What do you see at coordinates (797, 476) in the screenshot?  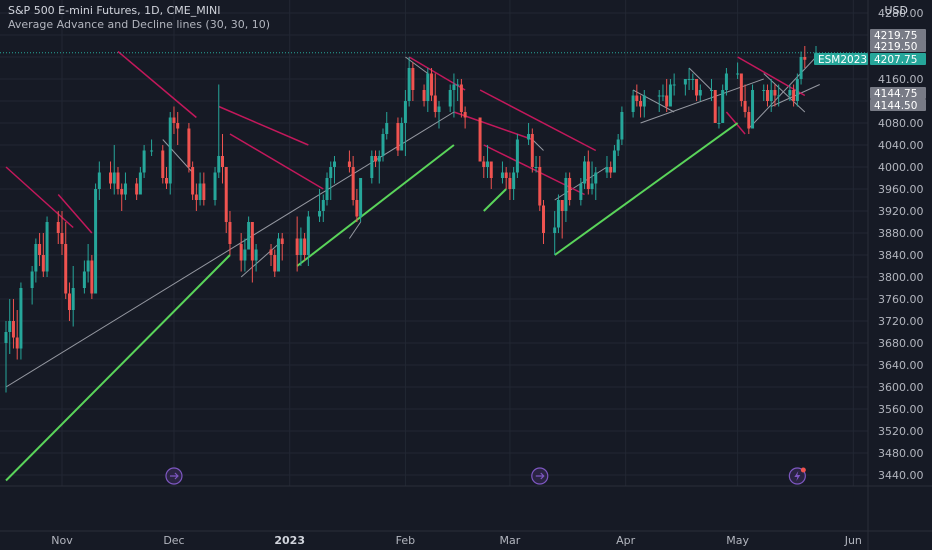 I see `earnings-icon` at bounding box center [797, 476].